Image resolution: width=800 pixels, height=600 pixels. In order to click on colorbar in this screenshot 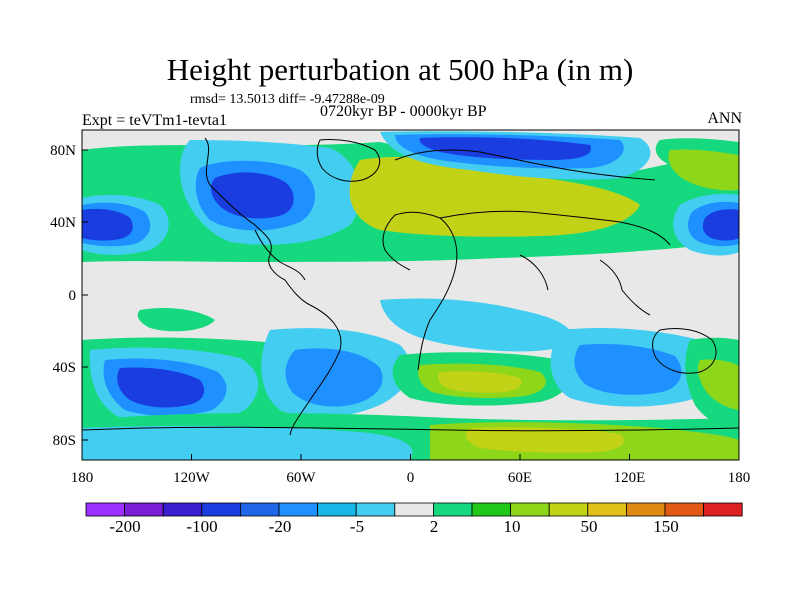, I will do `click(414, 509)`.